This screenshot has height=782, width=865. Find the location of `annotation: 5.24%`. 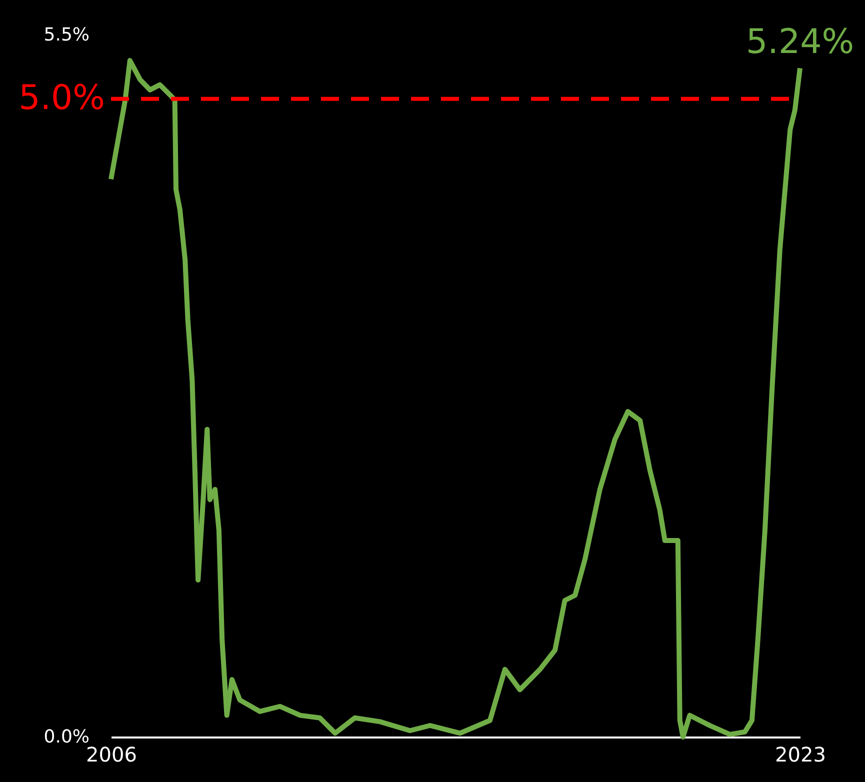

annotation: 5.24% is located at coordinates (800, 42).